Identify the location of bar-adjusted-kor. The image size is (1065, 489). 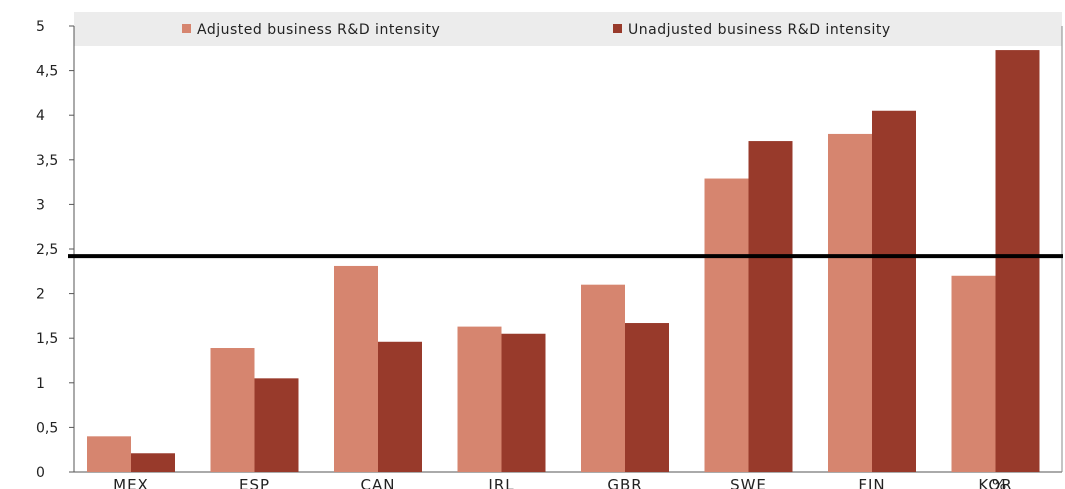
(973, 373).